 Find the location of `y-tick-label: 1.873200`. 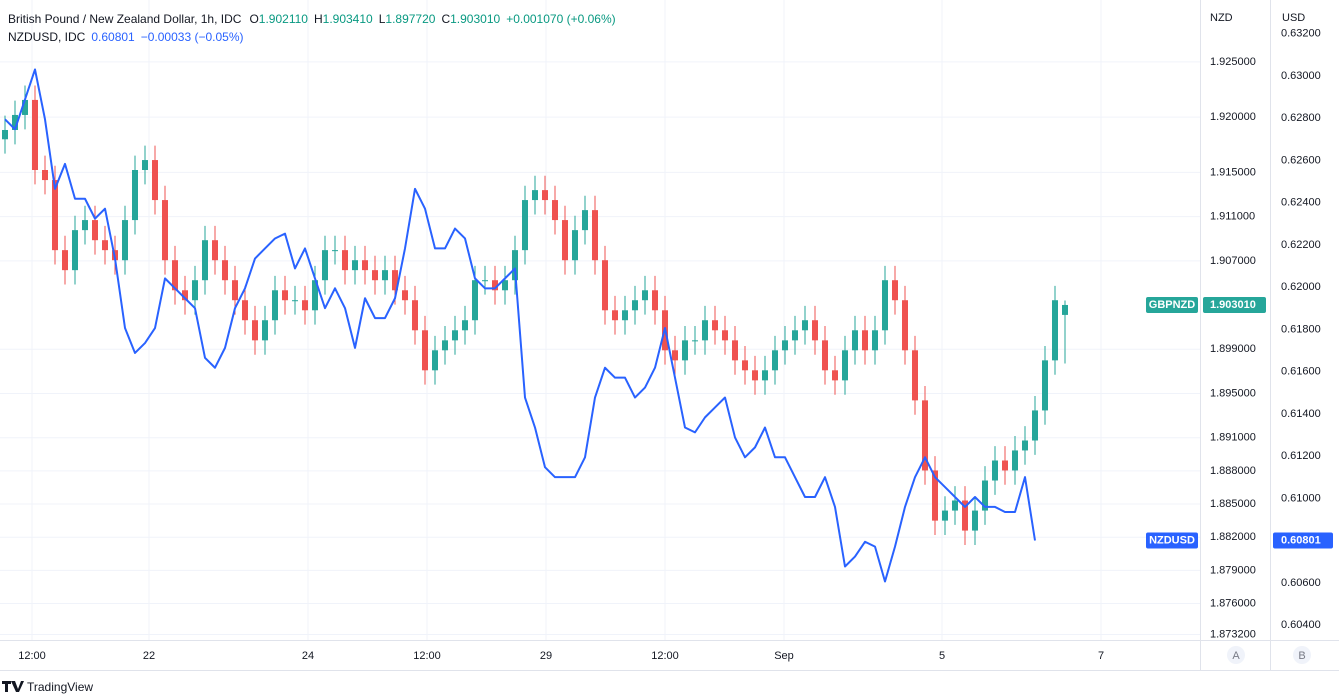

y-tick-label: 1.873200 is located at coordinates (1233, 634).